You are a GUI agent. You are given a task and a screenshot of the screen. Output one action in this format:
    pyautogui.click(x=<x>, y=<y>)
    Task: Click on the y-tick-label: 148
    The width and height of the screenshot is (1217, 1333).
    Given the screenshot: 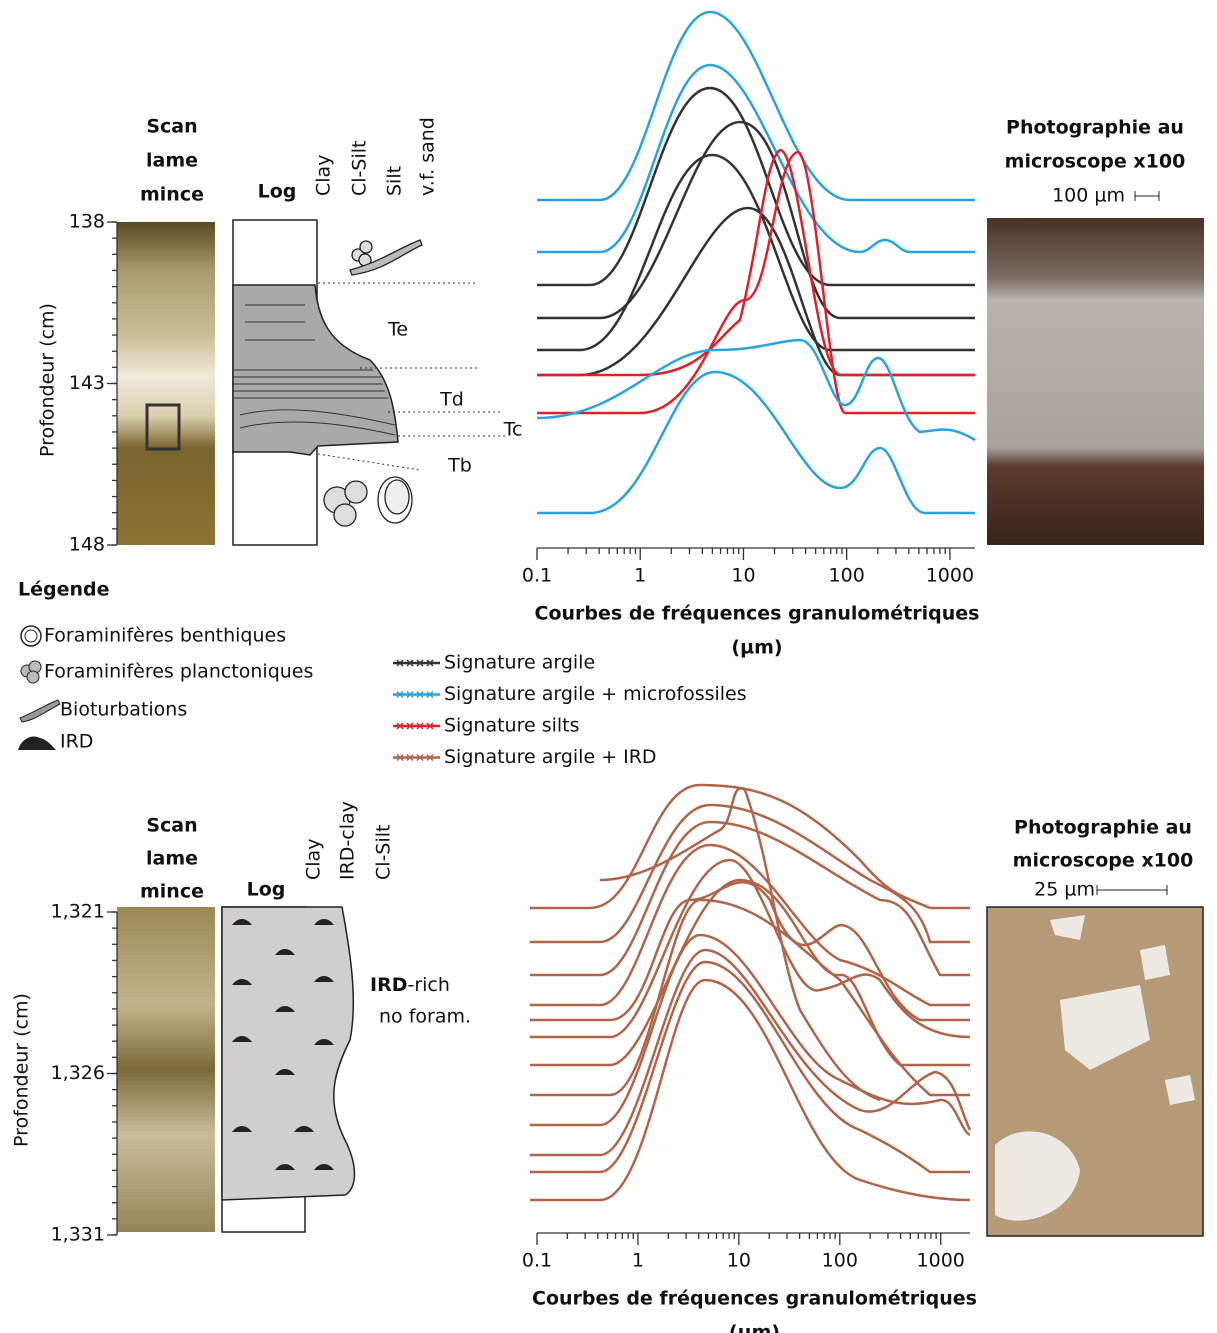 What is the action you would take?
    pyautogui.click(x=87, y=545)
    